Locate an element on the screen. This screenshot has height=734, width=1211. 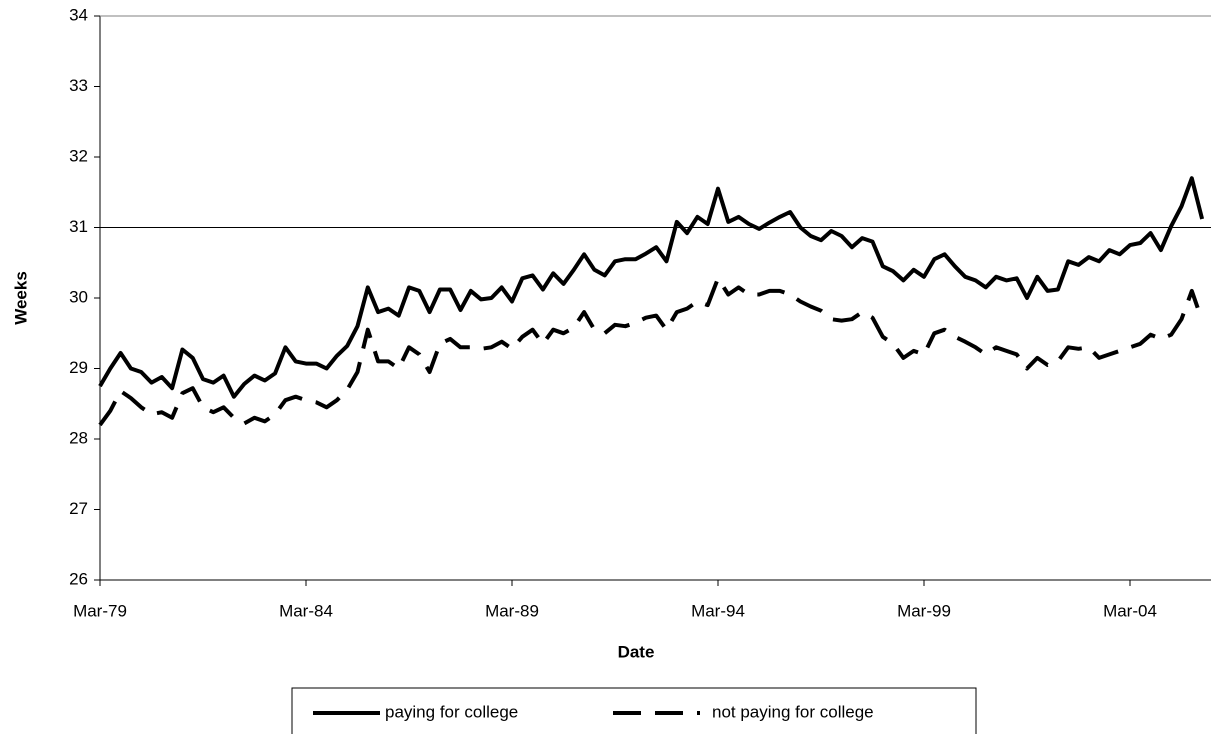
y-axis-title: Weeks is located at coordinates (20, 298).